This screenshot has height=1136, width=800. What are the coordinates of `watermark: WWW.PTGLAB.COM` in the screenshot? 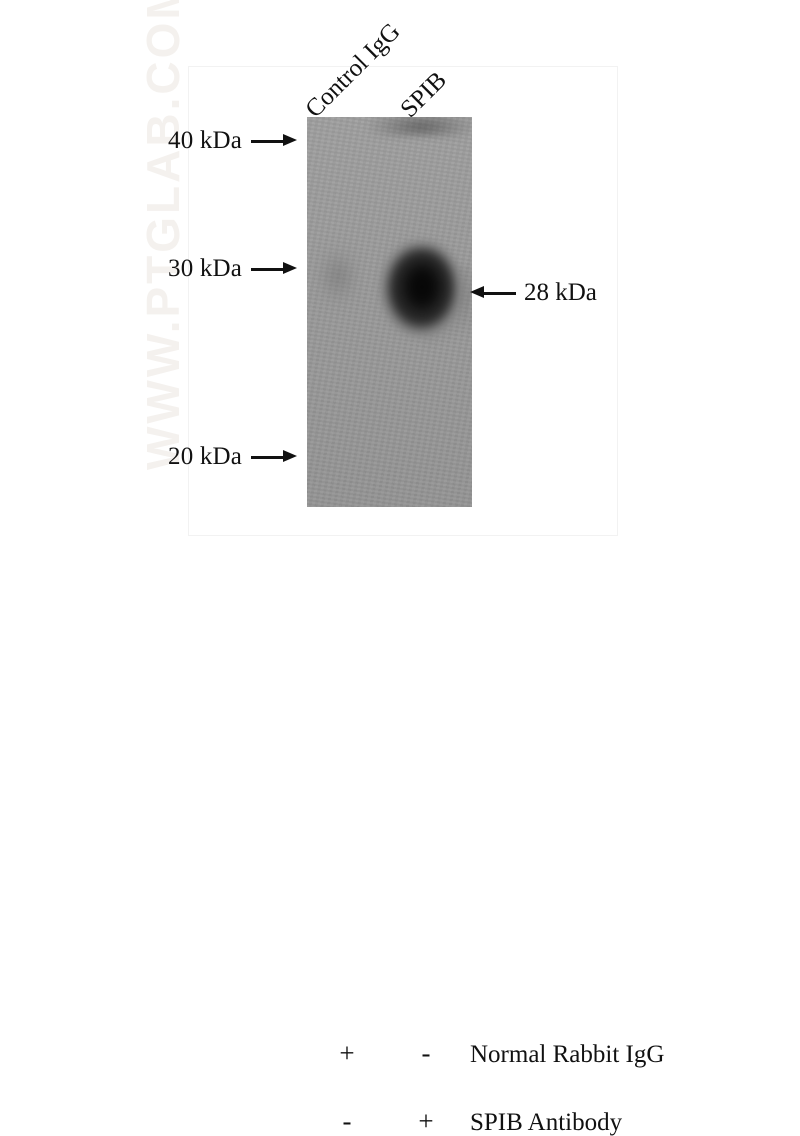 It's located at (163, 235).